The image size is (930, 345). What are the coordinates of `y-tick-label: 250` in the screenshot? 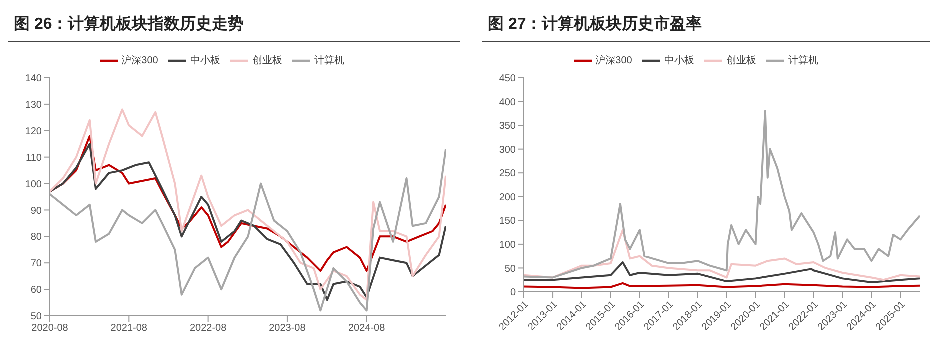 It's located at (507, 174).